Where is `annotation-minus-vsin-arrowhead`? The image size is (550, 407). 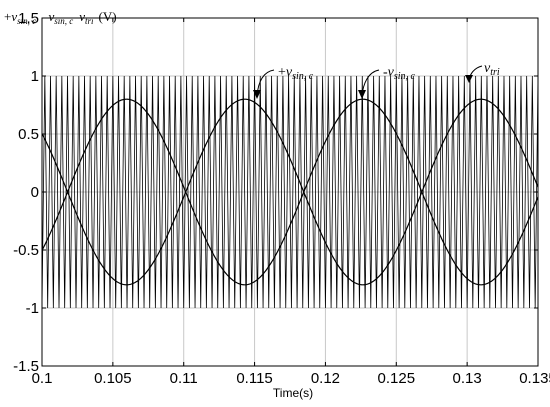
annotation-minus-vsin-arrowhead is located at coordinates (362, 94).